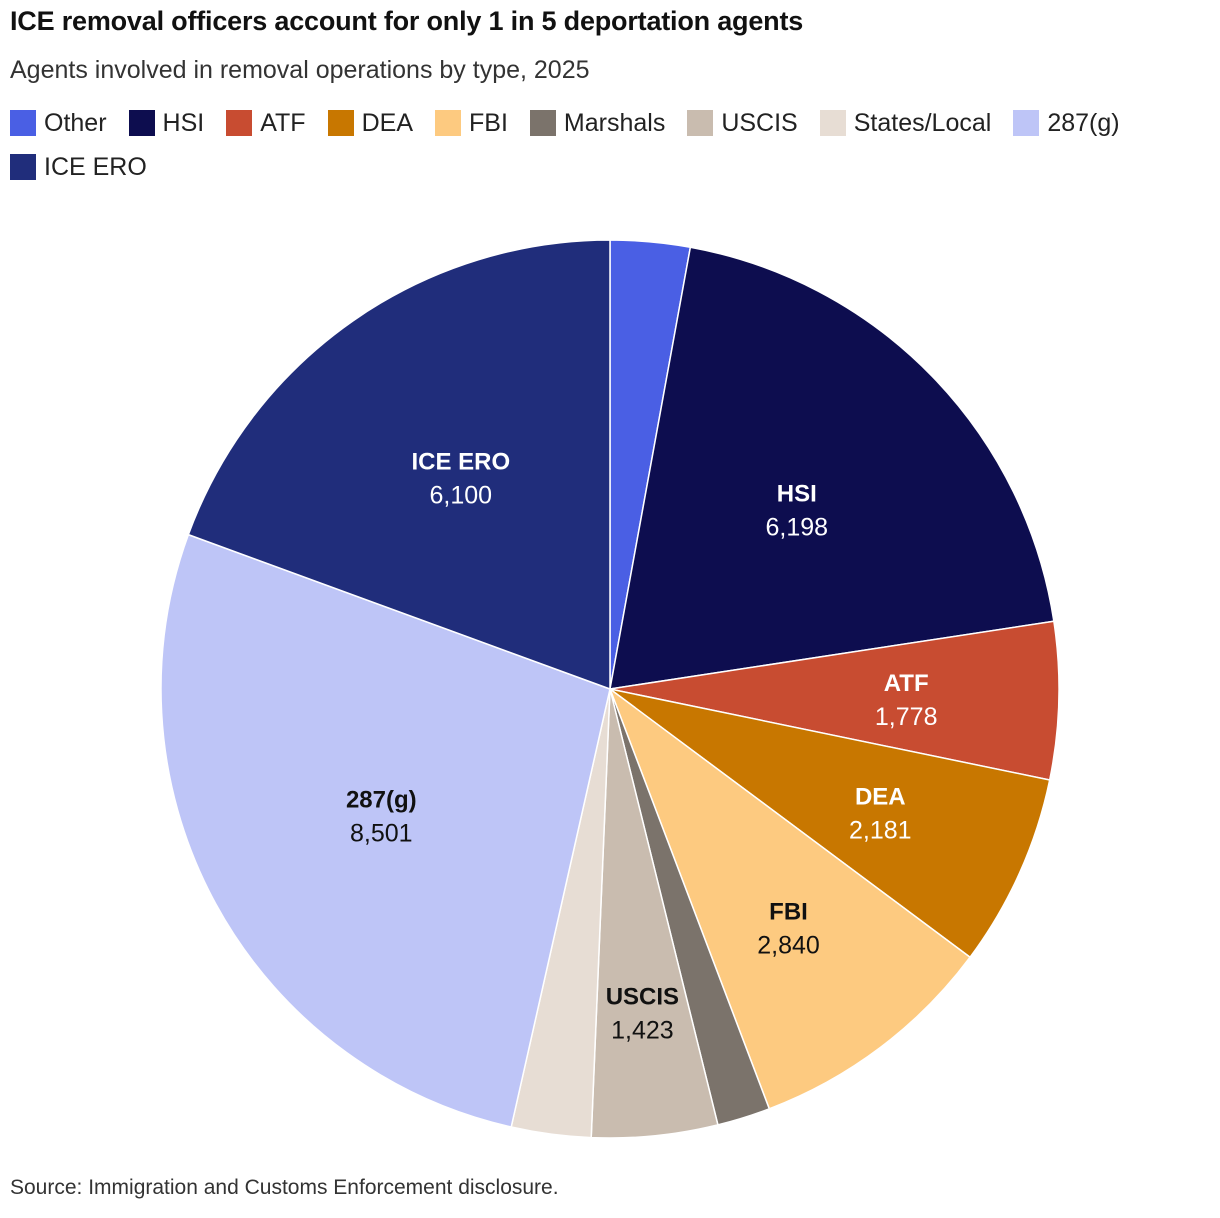 Image resolution: width=1220 pixels, height=1218 pixels. What do you see at coordinates (830, 823) in the screenshot?
I see `pie-slice-dea` at bounding box center [830, 823].